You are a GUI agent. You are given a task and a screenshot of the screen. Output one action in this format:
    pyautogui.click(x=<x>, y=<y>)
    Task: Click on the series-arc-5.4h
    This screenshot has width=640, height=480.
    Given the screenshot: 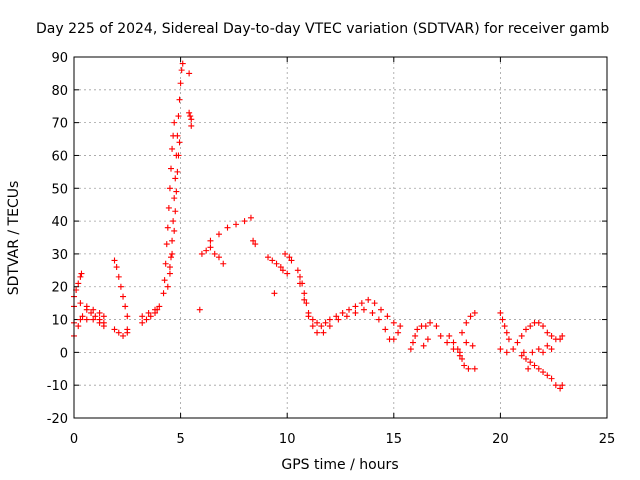 What is the action you would take?
    pyautogui.click(x=194, y=191)
    